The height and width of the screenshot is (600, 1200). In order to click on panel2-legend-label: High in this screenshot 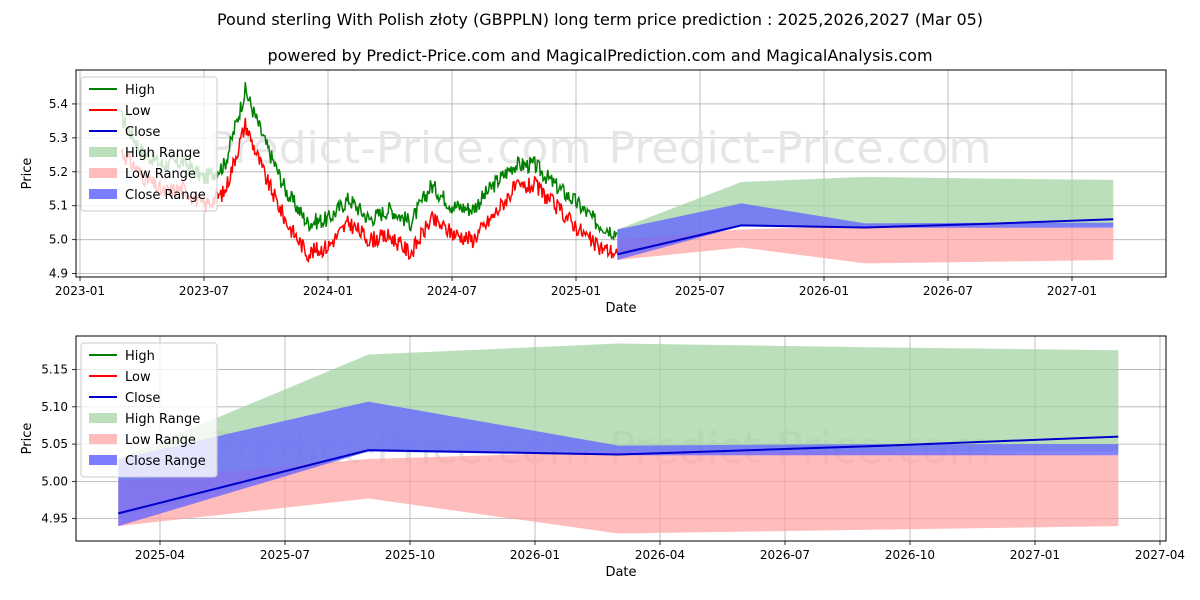, I will do `click(140, 356)`.